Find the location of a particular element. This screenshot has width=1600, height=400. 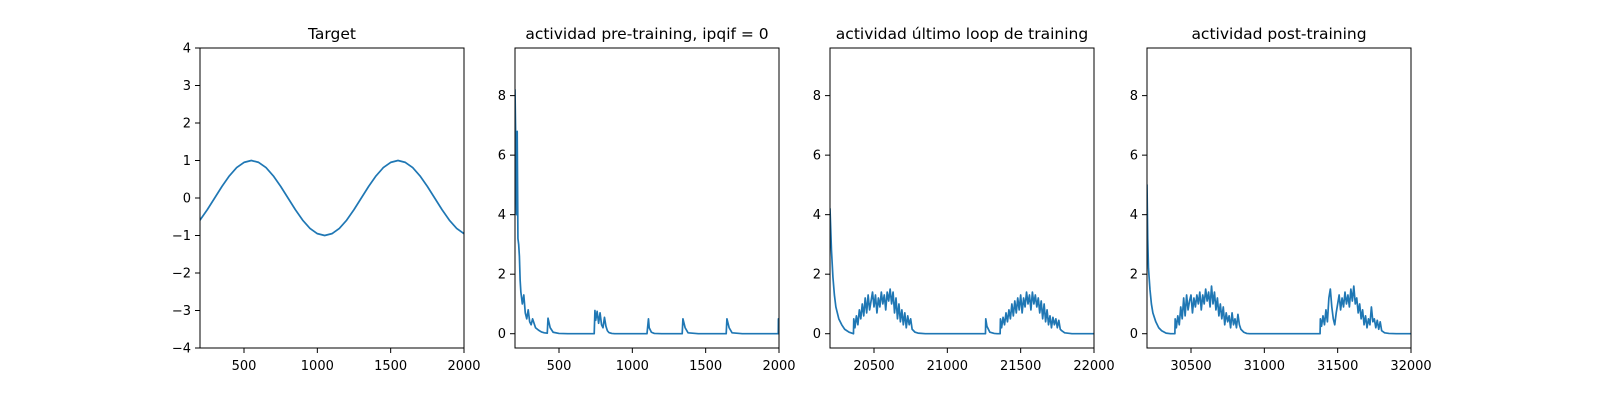

x-tick-label: 21500 is located at coordinates (1020, 366).